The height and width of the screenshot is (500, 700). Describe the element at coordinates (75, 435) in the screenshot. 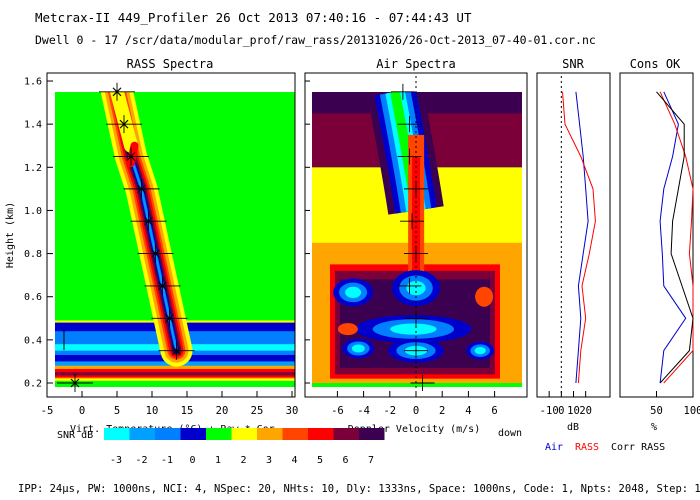

I see `colorbar-label: SNR dB` at that location.